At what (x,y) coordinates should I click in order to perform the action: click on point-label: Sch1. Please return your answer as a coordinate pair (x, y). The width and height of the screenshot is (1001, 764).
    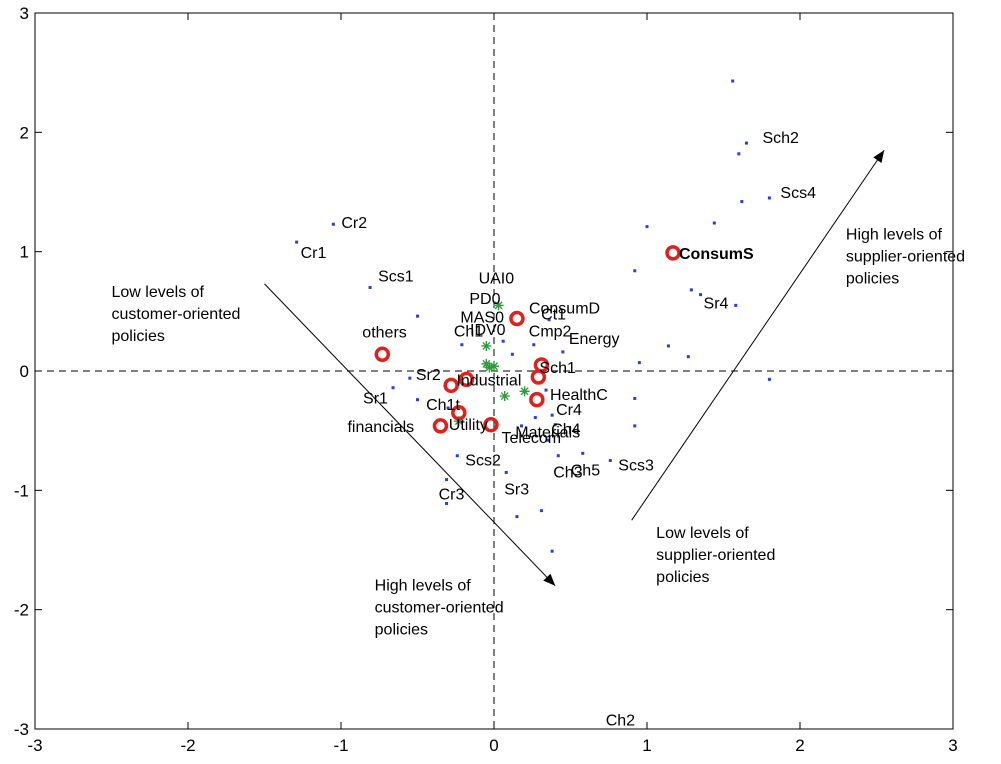
    Looking at the image, I should click on (557, 368).